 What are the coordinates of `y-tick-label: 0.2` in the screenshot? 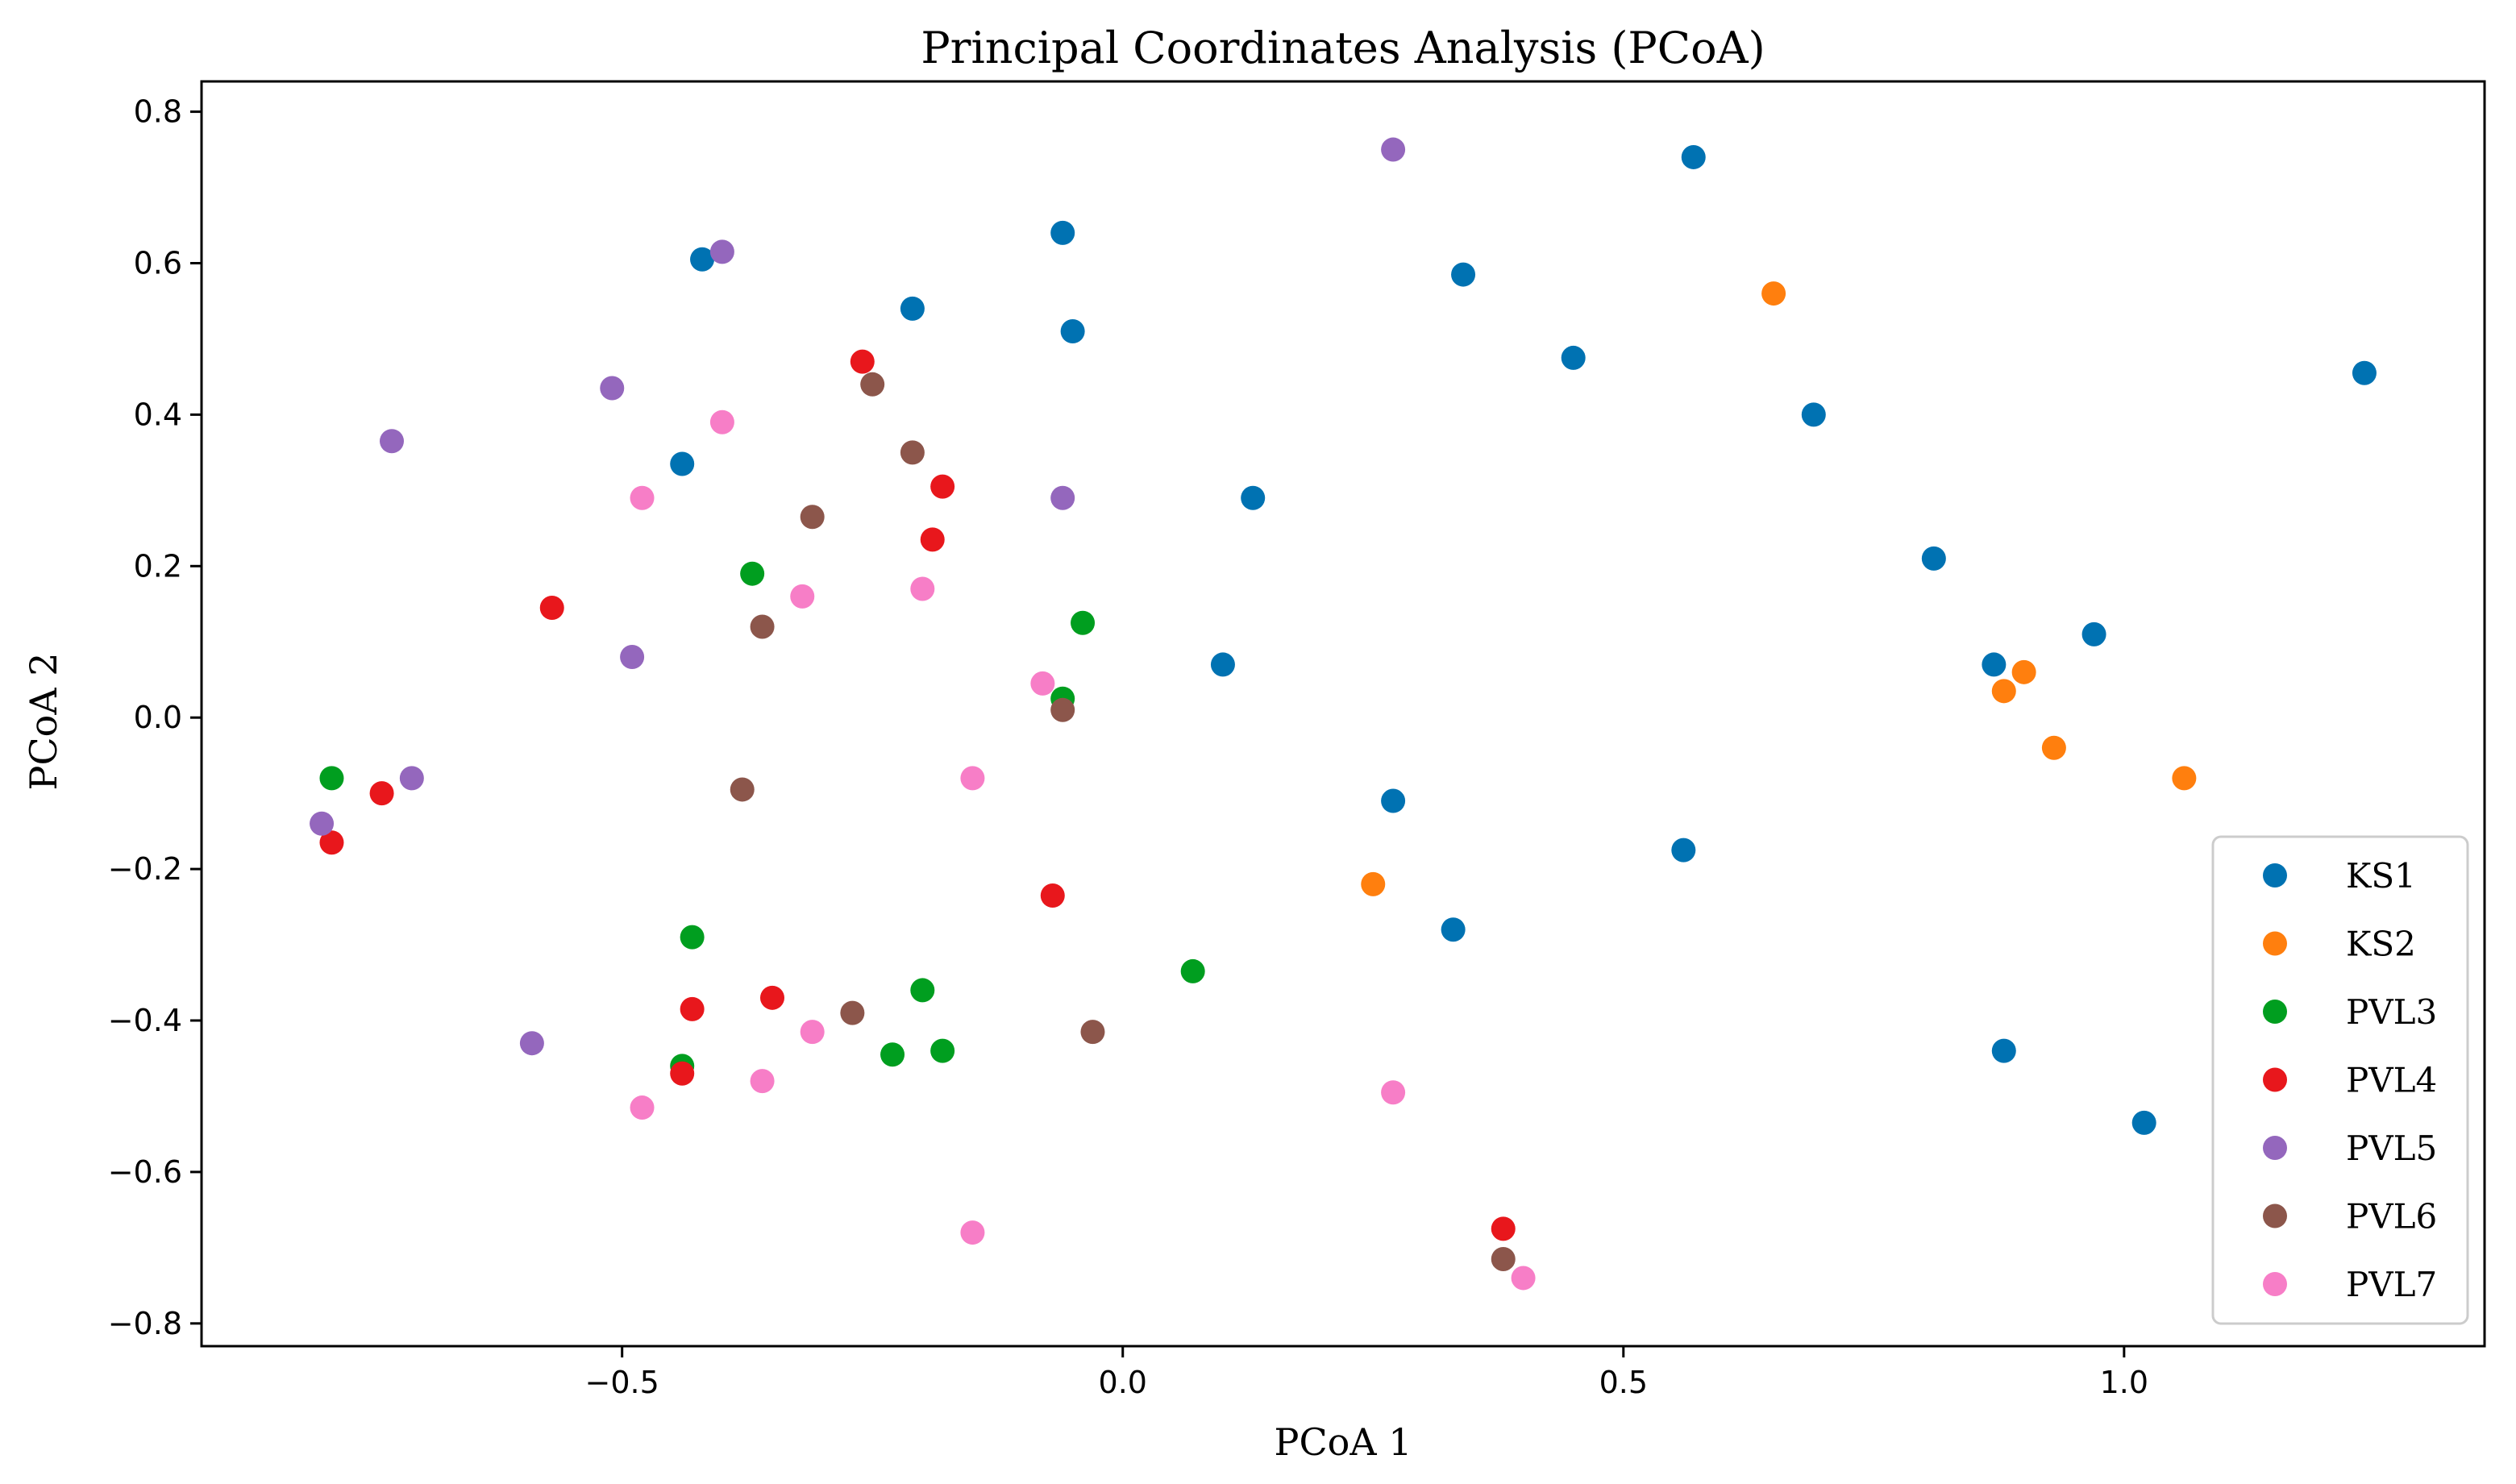 It's located at (158, 566).